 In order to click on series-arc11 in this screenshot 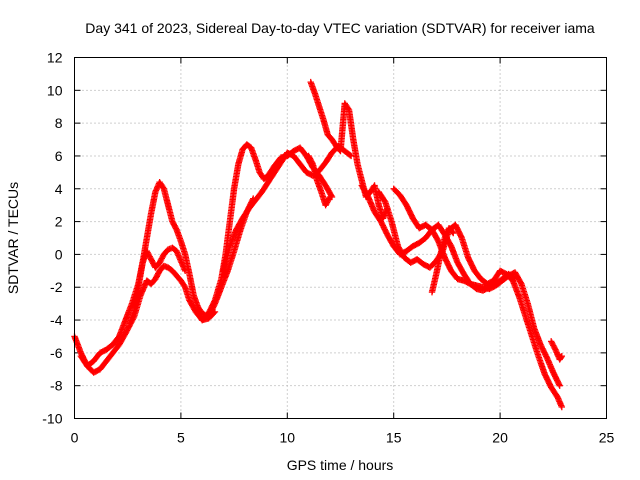, I will do `click(442, 260)`.